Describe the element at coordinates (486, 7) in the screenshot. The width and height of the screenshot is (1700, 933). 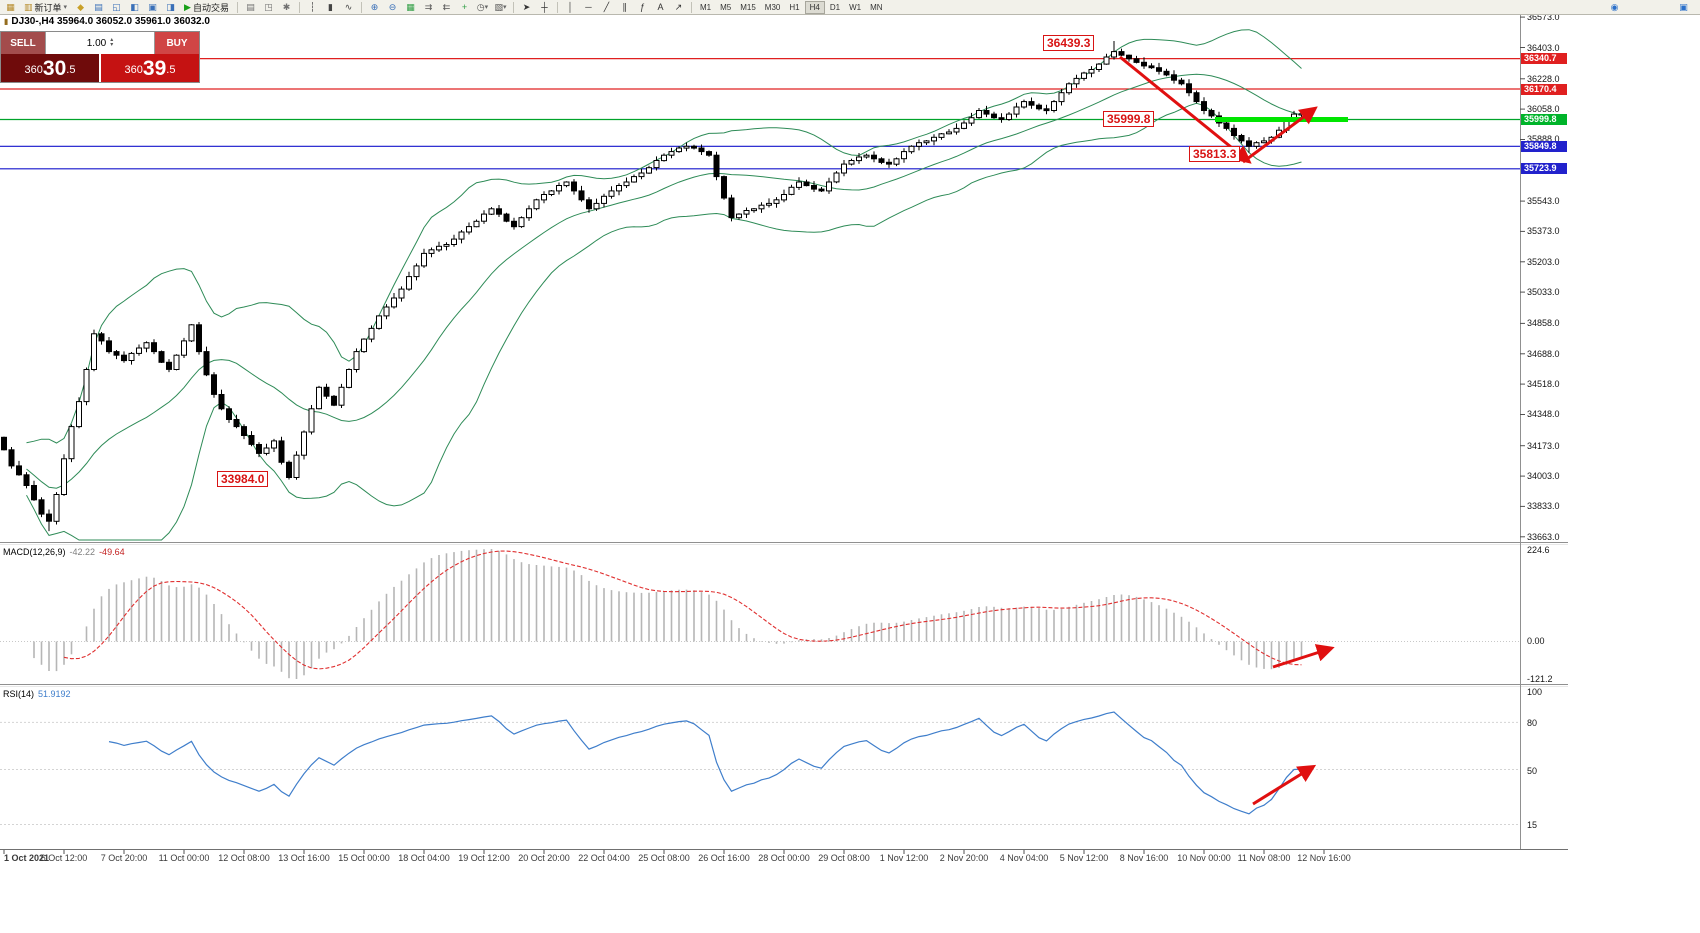
I see `periods-icon-dropdown-arrow: ▾` at that location.